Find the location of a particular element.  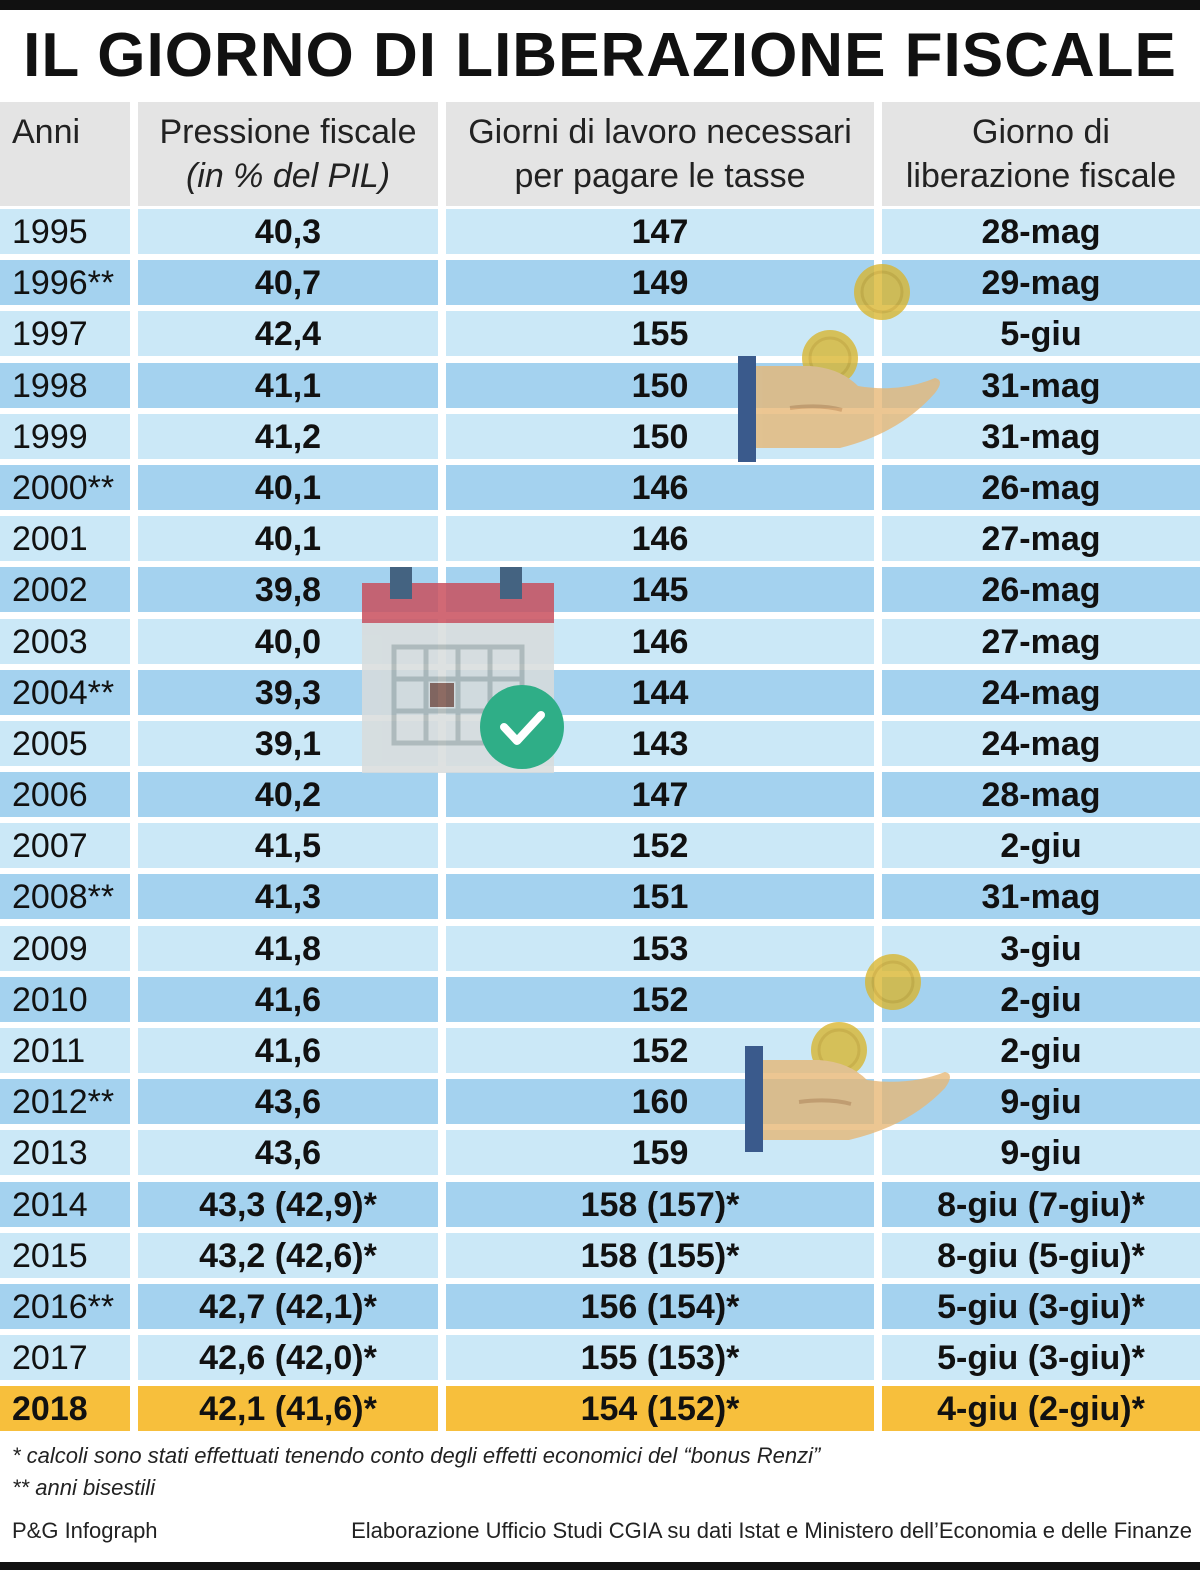

cell-giorno: 4-giu (2-giu)* is located at coordinates (1041, 1409).